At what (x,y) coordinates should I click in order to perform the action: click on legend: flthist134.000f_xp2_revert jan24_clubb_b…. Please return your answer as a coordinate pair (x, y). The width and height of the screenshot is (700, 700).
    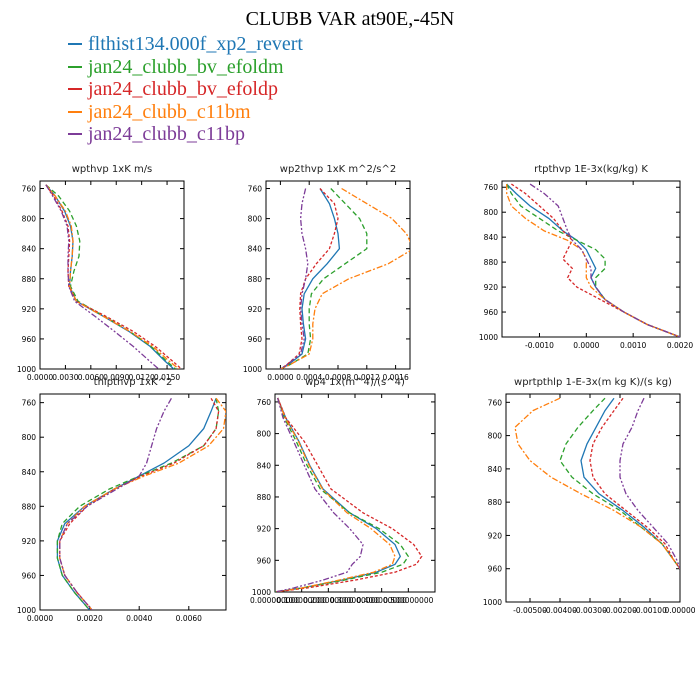
    Looking at the image, I should click on (185, 89).